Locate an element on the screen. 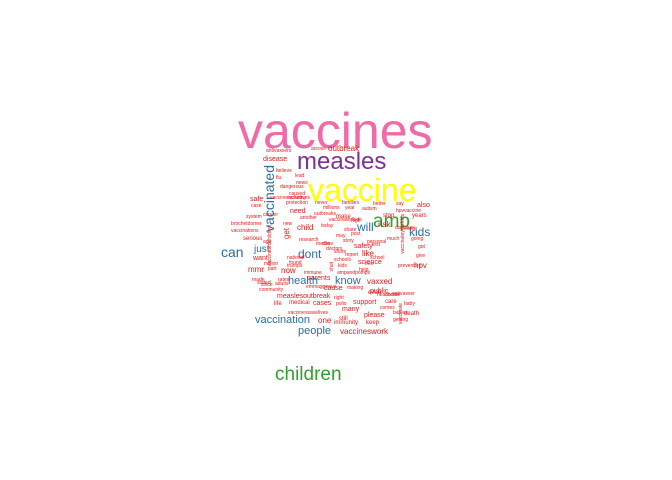 The width and height of the screenshot is (672, 480). word-vaxxed: vaxxed is located at coordinates (380, 281).